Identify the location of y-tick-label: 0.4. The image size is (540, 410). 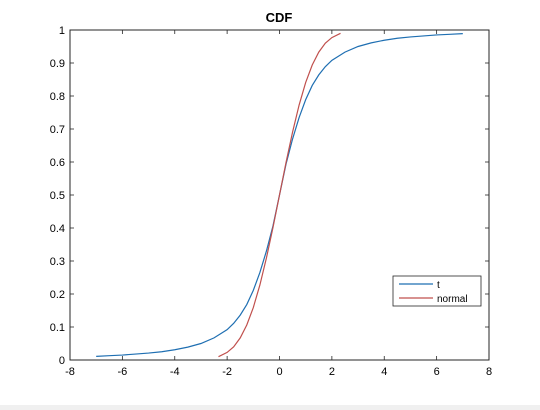
(57, 229).